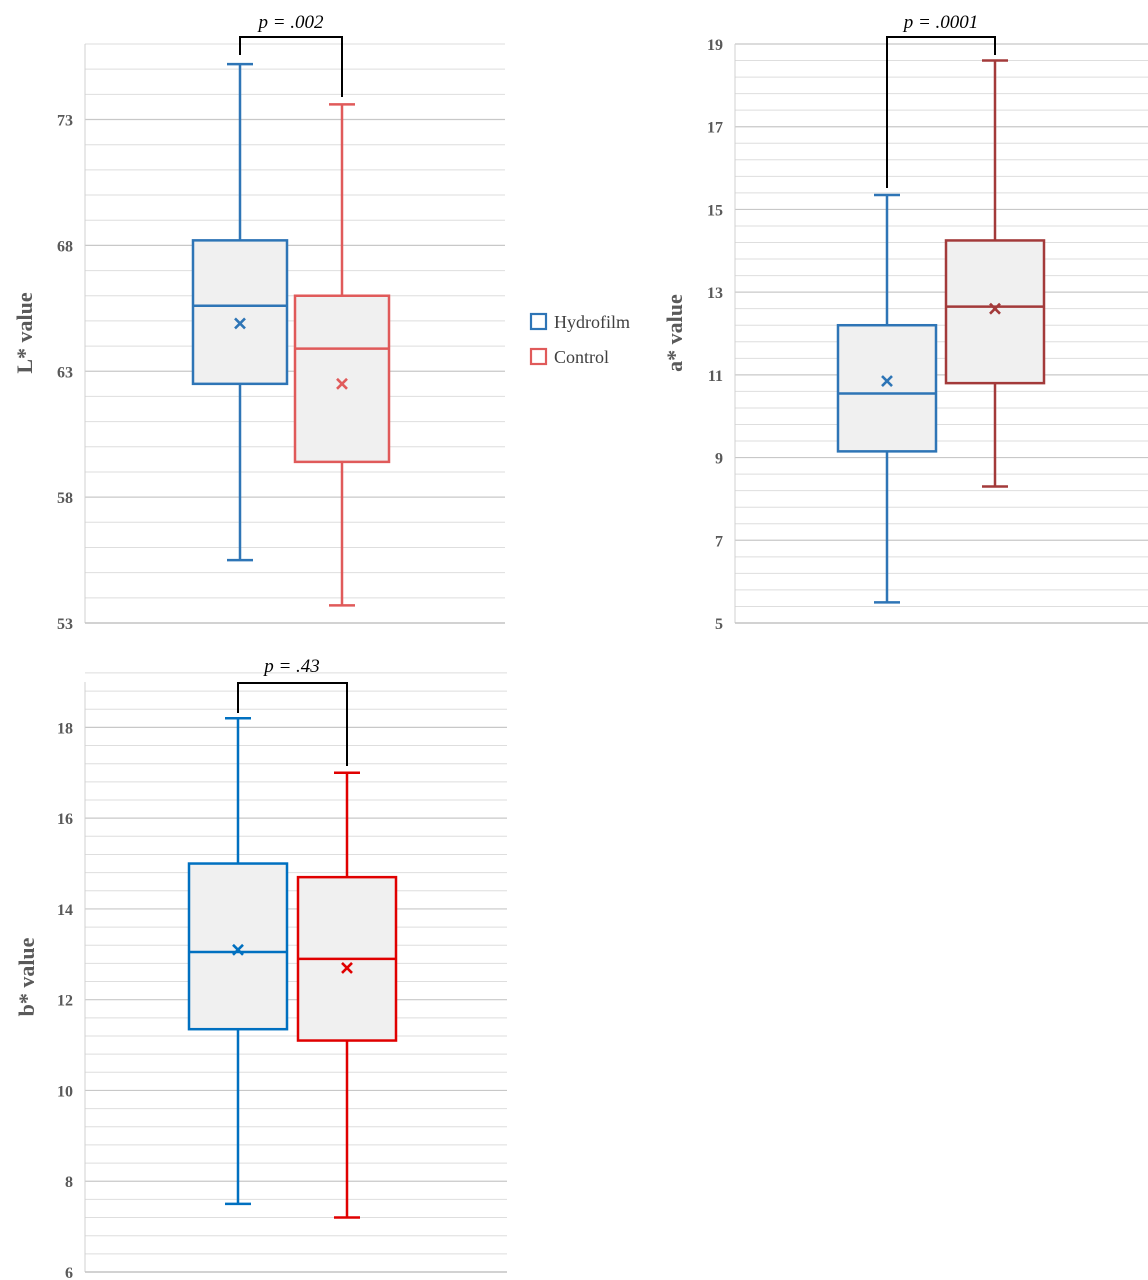  I want to click on y-tick-label: 14, so click(65, 910).